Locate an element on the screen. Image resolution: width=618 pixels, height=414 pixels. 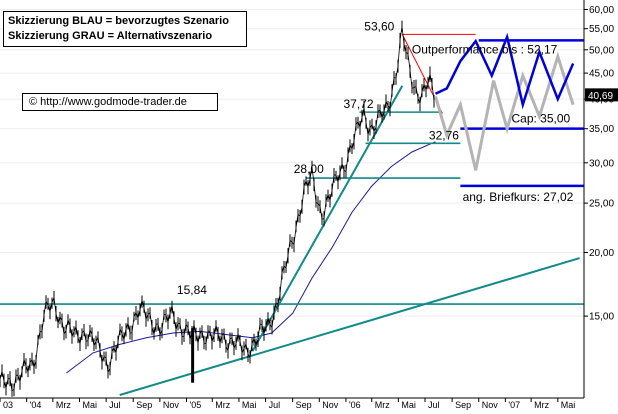
copyright-symbol: © is located at coordinates (33, 102).